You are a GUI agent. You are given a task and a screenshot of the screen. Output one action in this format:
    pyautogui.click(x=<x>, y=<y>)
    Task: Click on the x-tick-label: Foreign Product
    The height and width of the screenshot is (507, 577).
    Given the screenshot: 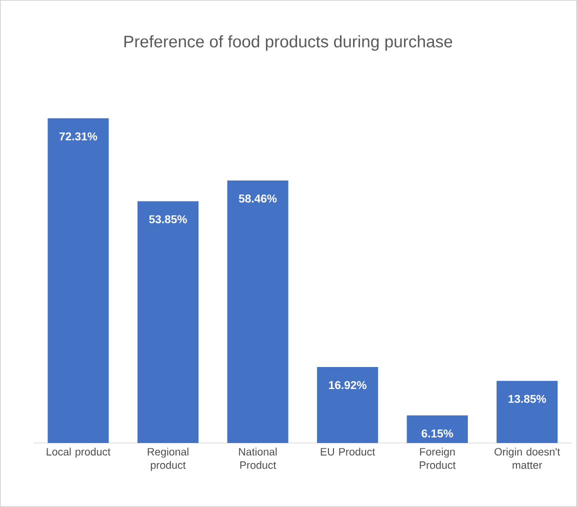 What is the action you would take?
    pyautogui.click(x=438, y=458)
    